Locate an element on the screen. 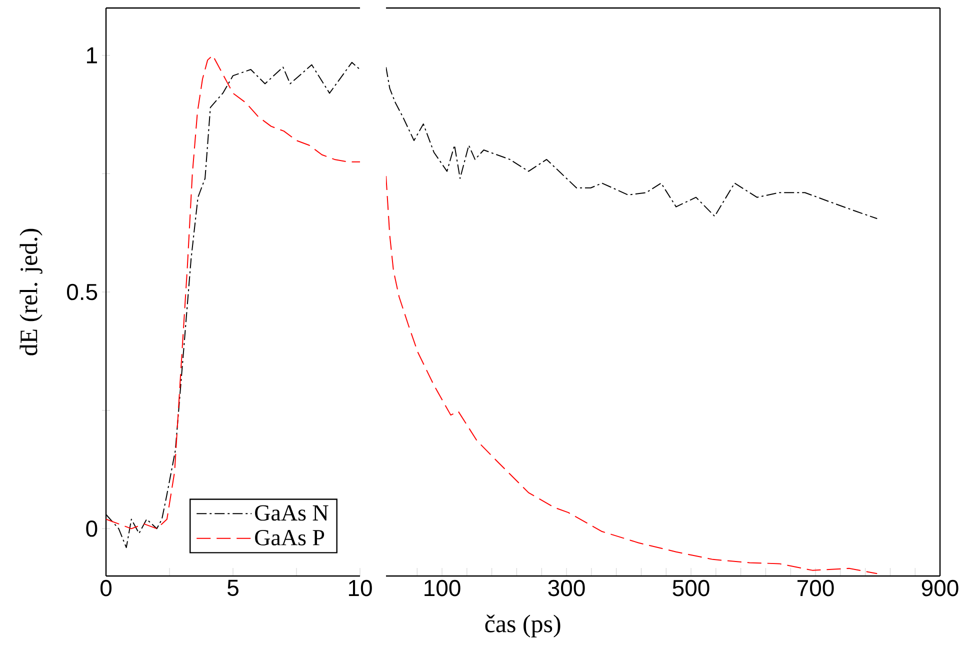  x-tick-label: 0 is located at coordinates (106, 588).